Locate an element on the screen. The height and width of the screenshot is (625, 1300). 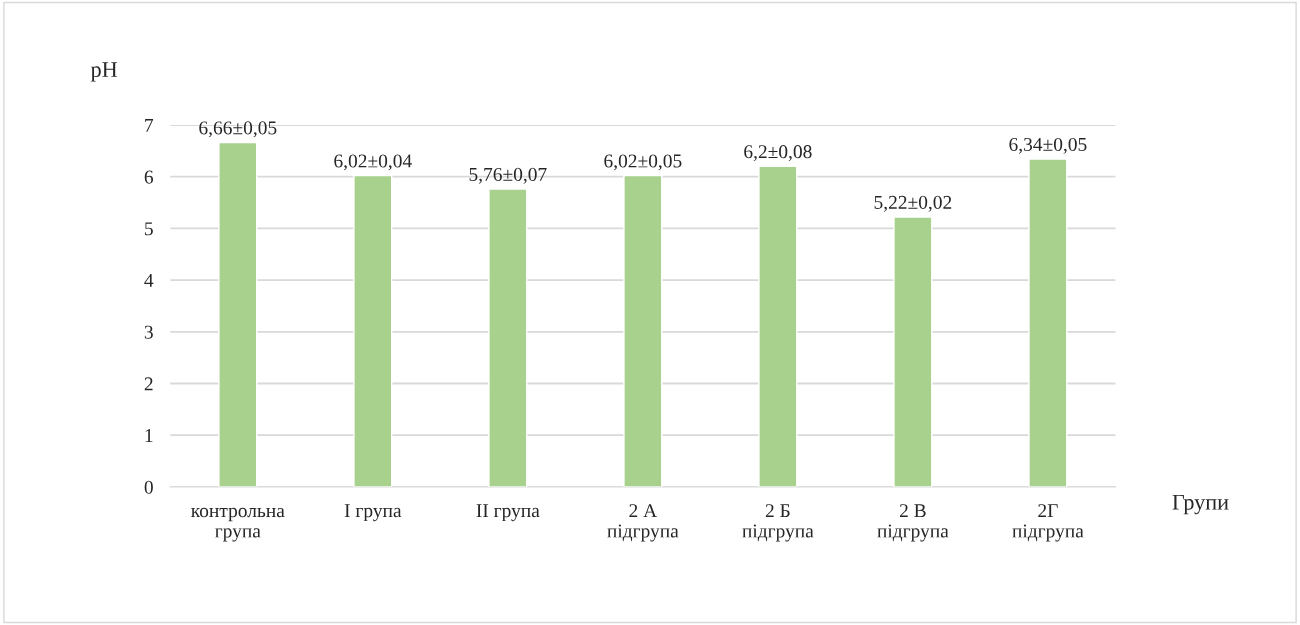
data-label: 6,34±0,05 is located at coordinates (1048, 145).